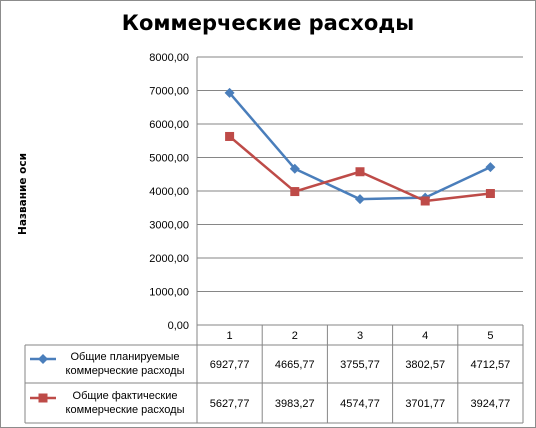 The height and width of the screenshot is (428, 536). What do you see at coordinates (360, 404) in the screenshot?
I see `table-value: 4574,77` at bounding box center [360, 404].